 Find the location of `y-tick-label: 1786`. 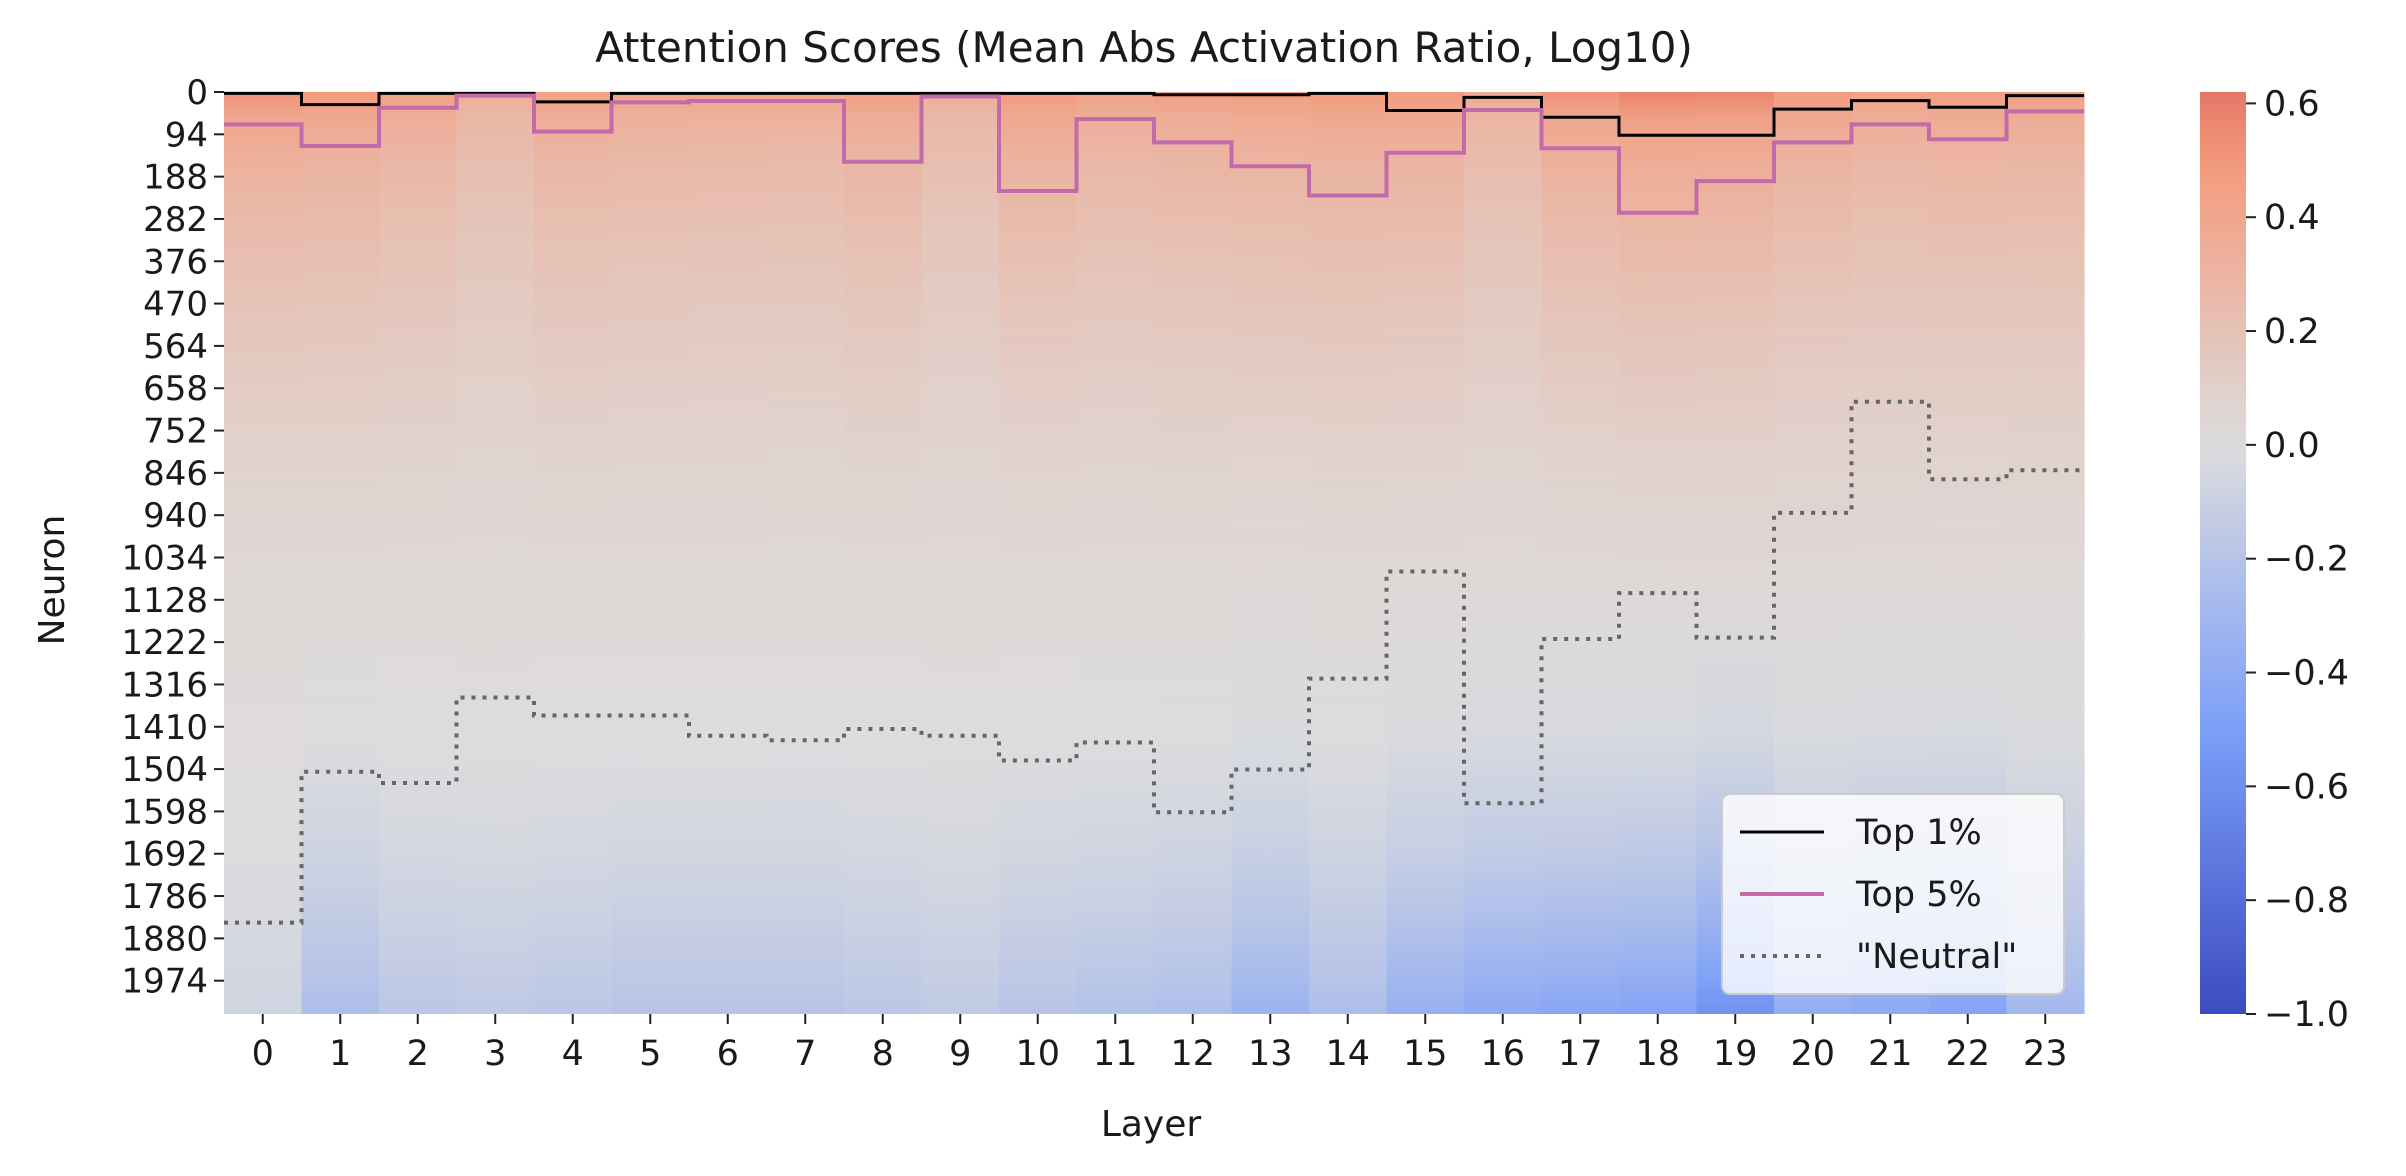

y-tick-label: 1786 is located at coordinates (164, 897).